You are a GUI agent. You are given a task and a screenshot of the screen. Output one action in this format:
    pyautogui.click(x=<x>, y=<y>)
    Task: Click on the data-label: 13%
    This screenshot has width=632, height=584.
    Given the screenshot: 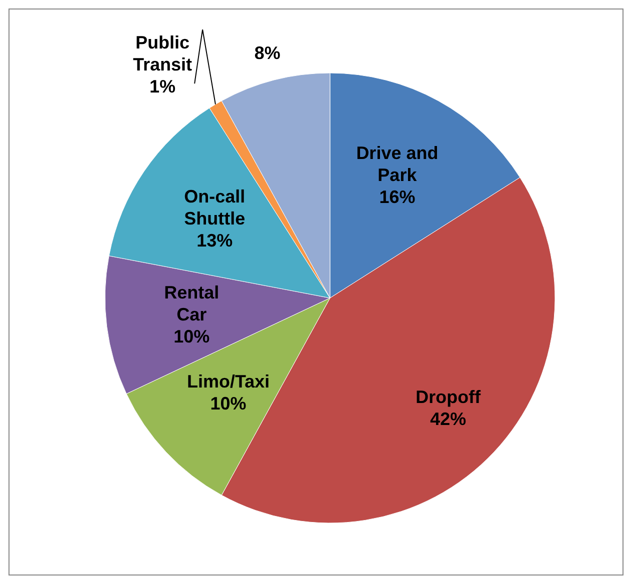 What is the action you would take?
    pyautogui.click(x=214, y=240)
    